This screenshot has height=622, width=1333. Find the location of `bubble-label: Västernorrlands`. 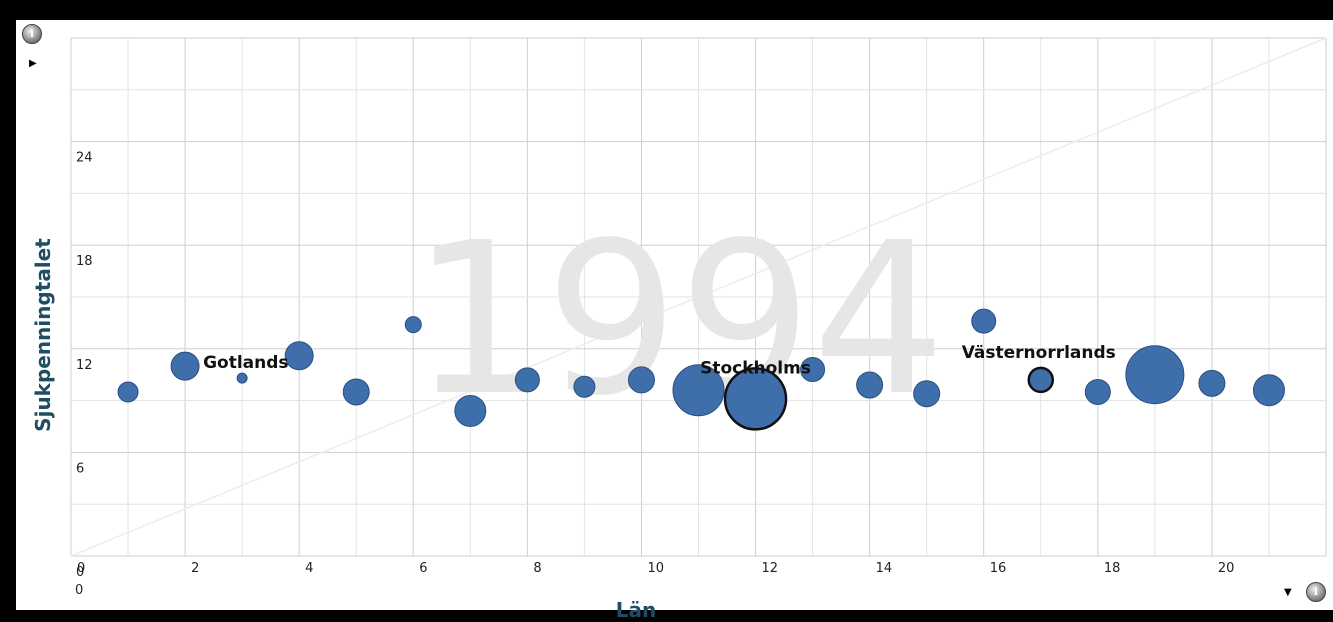

bubble-label: Västernorrlands is located at coordinates (1039, 353).